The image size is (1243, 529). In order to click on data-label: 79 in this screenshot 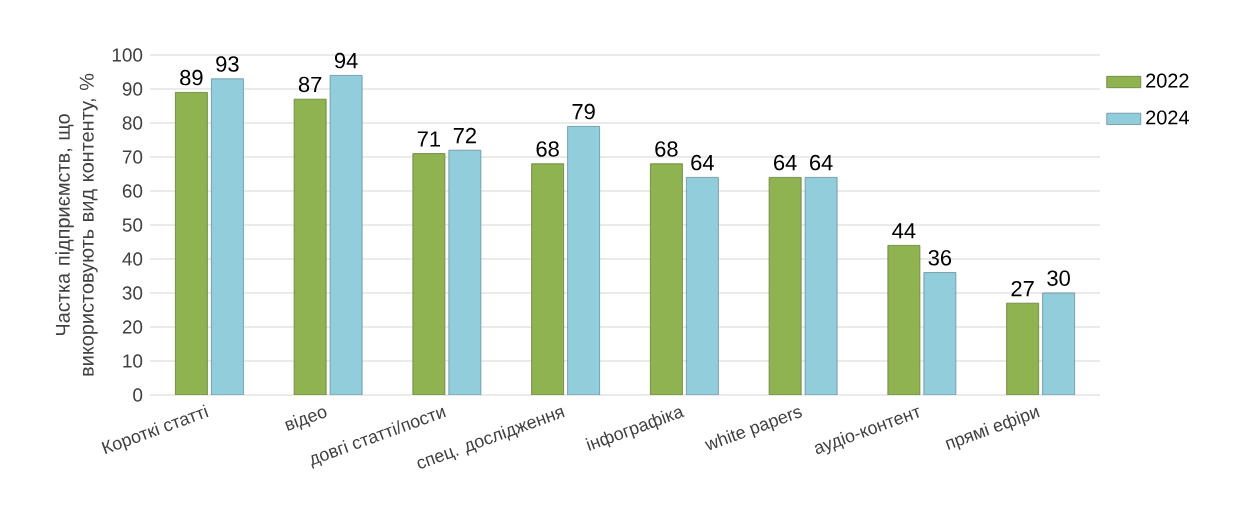, I will do `click(583, 111)`.